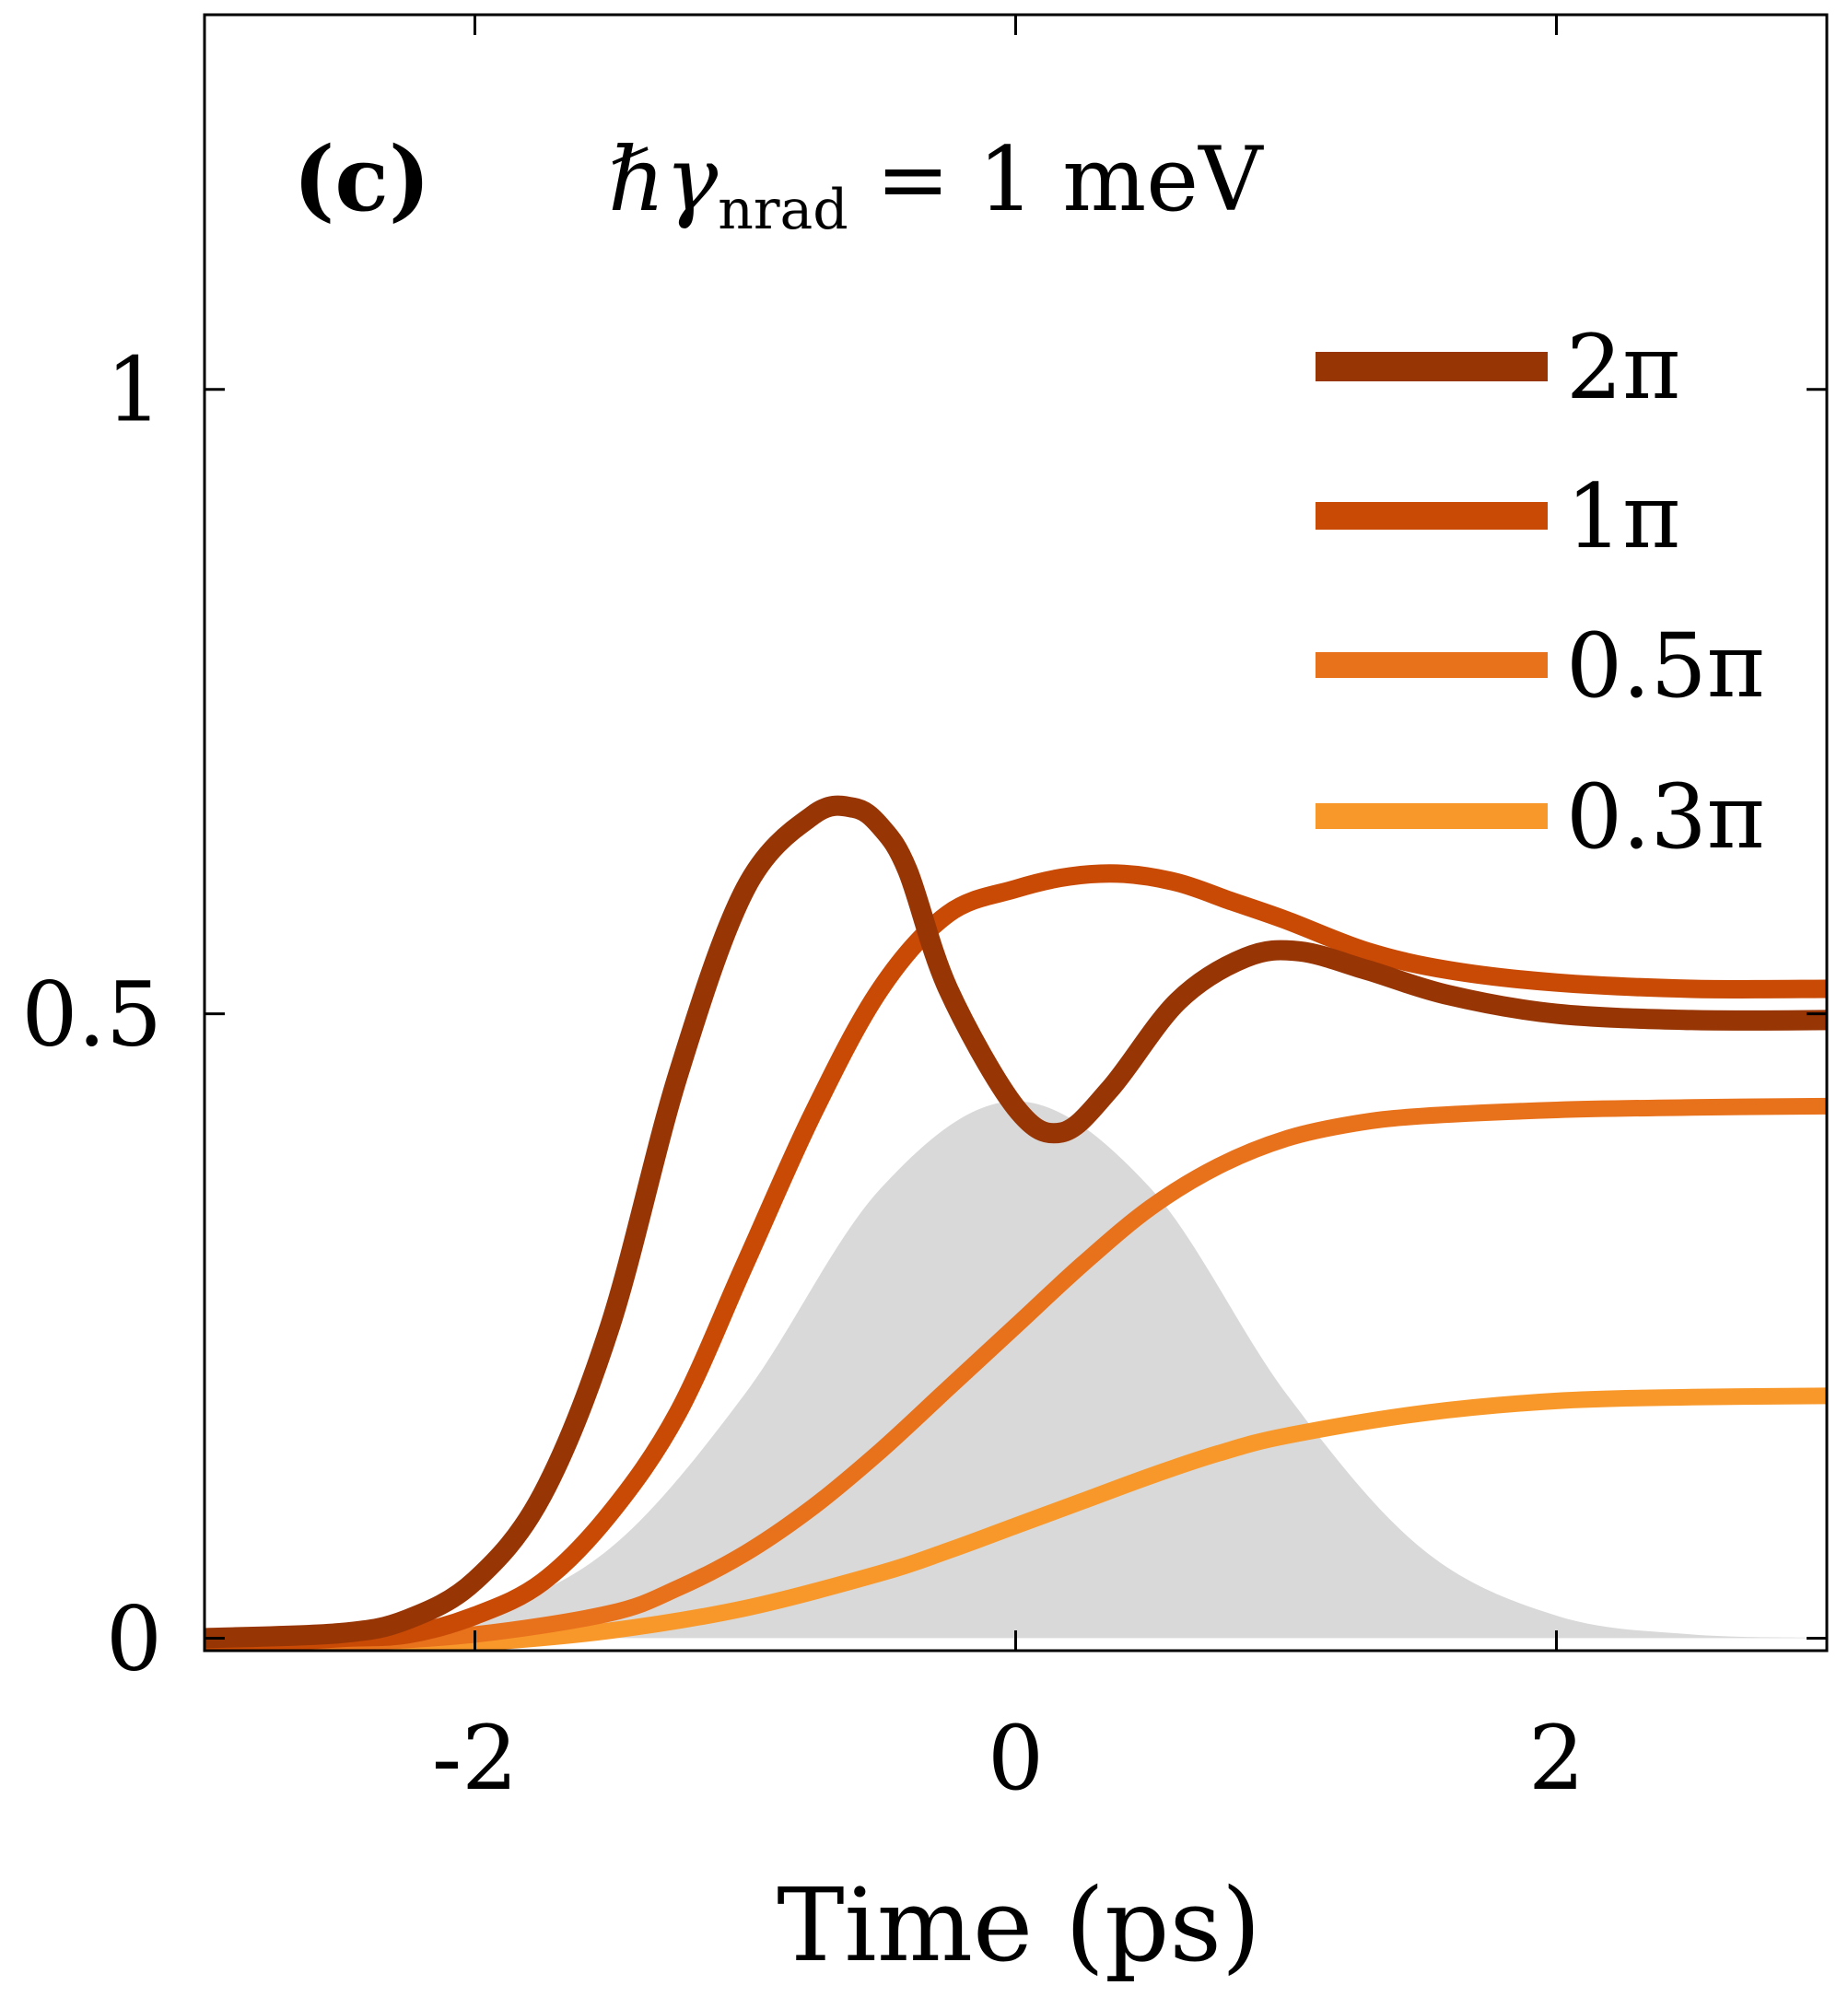  Describe the element at coordinates (361, 179) in the screenshot. I see `panel-label: (c)` at that location.